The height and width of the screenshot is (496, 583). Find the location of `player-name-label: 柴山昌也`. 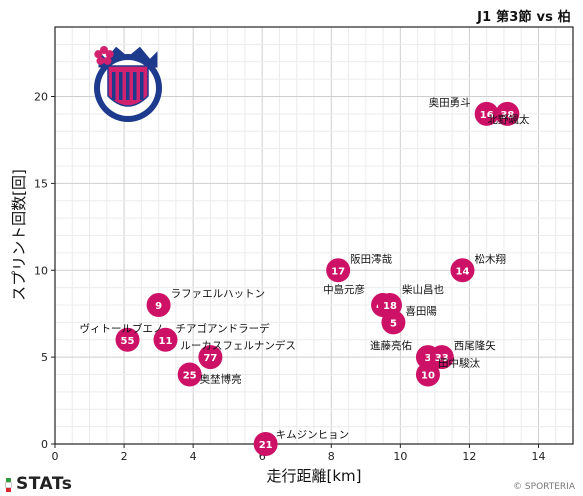

player-name-label: 柴山昌也 is located at coordinates (423, 289).